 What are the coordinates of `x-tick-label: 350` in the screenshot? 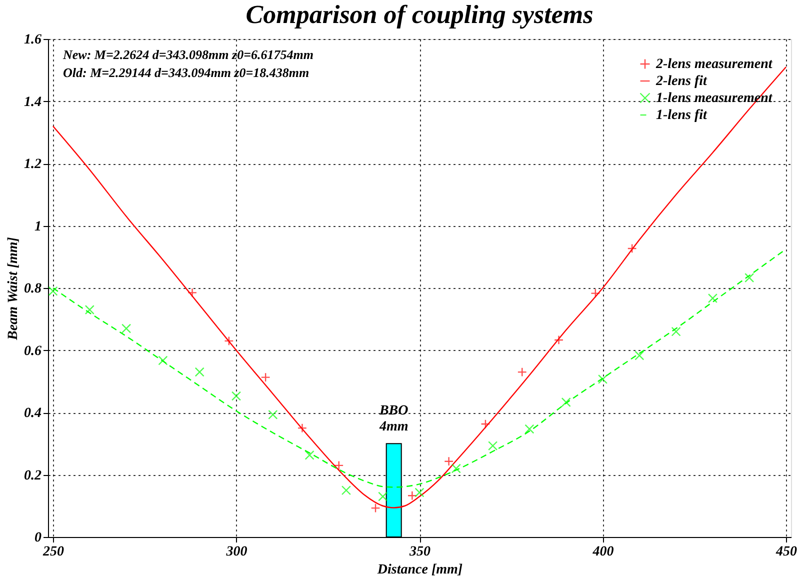 It's located at (419, 552).